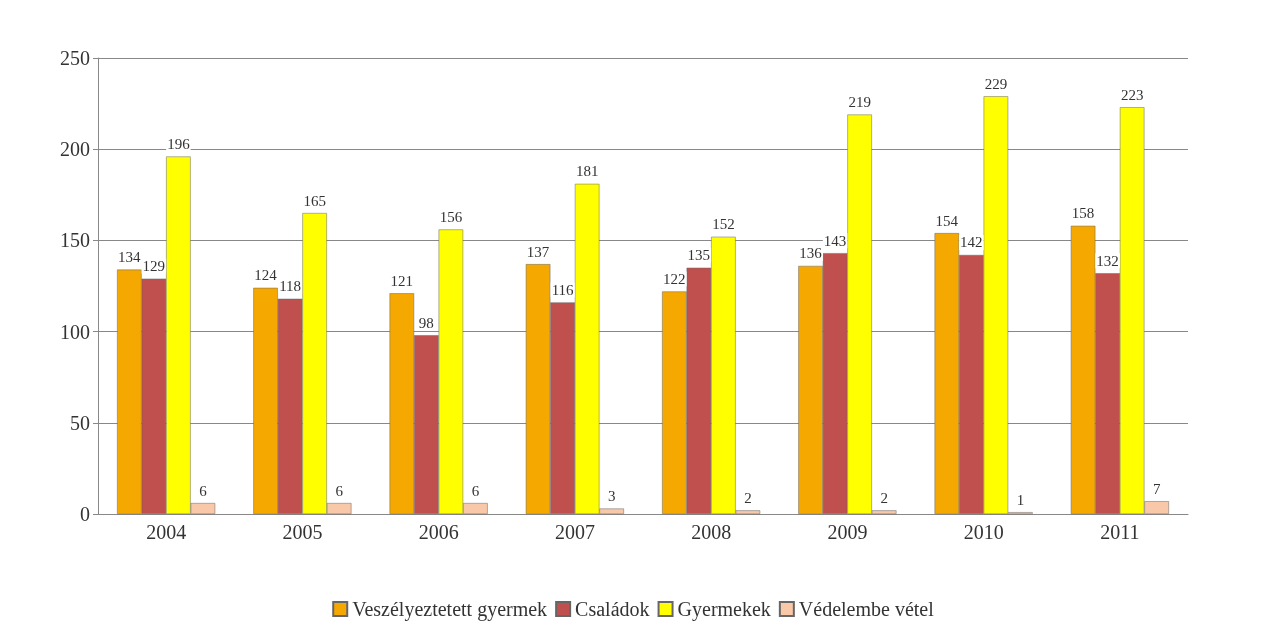 The width and height of the screenshot is (1268, 644). Describe the element at coordinates (947, 220) in the screenshot. I see `data-label: 154` at that location.